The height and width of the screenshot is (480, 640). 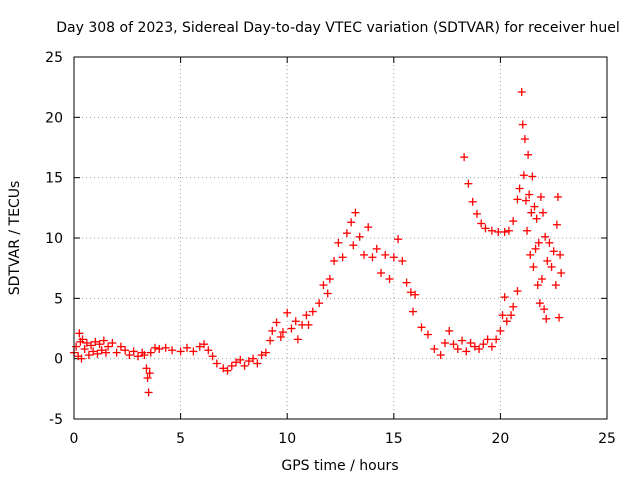 I want to click on y-tick-label: 5, so click(x=58, y=299).